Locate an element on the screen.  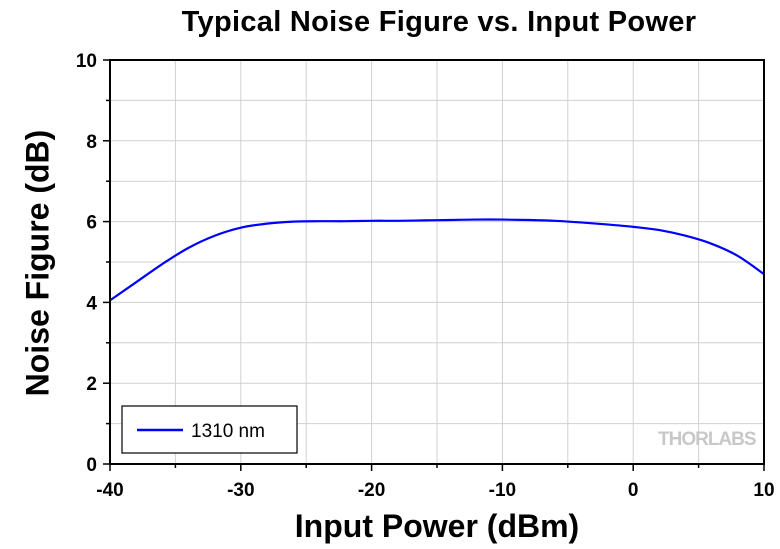
y-tick-label: 6 is located at coordinates (91, 223).